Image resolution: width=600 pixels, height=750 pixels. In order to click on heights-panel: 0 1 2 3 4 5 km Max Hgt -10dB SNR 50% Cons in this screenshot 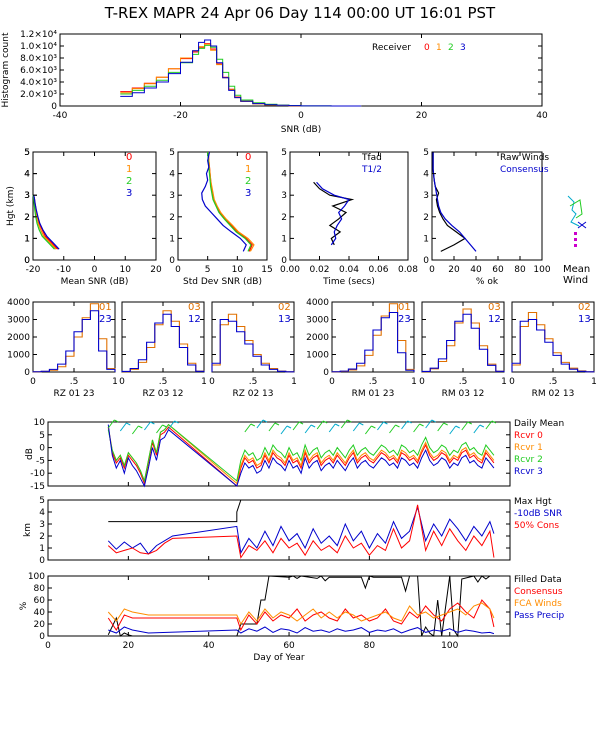, I will do `click(292, 531)`.